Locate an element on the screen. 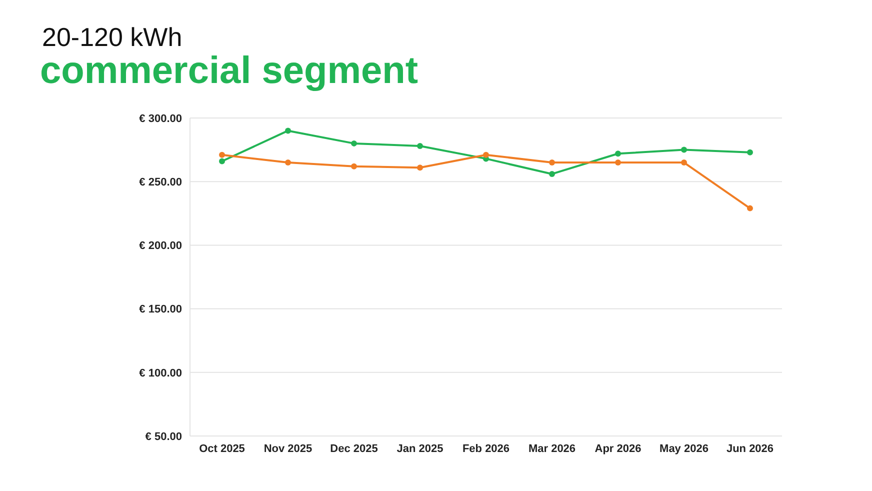  x-tick-label: Feb 2026 is located at coordinates (486, 448).